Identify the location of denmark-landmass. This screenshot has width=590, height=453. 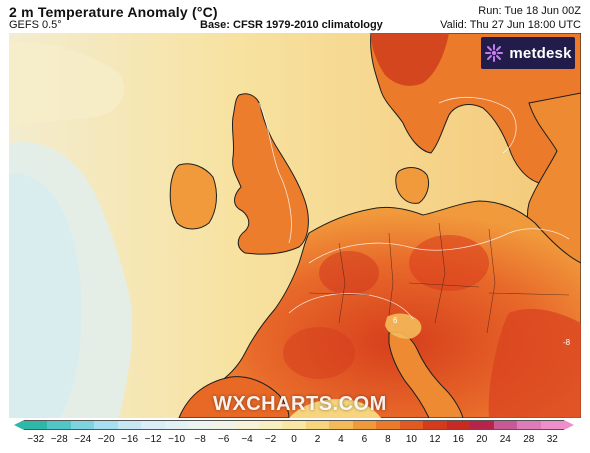
(412, 185).